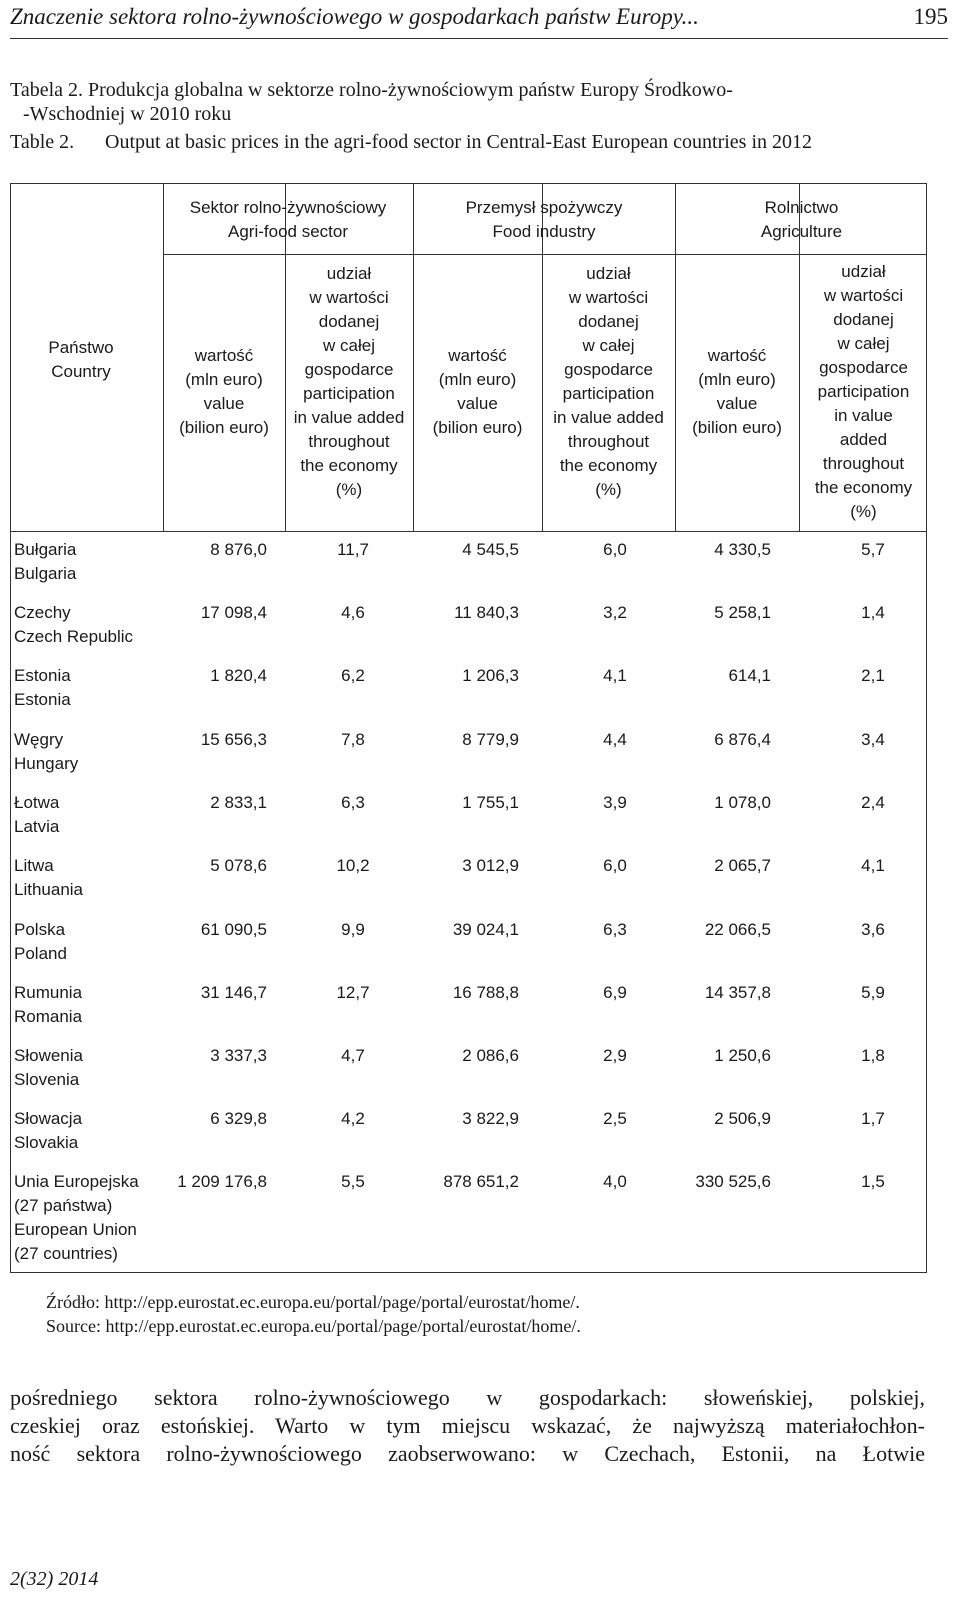  I want to click on table-cell: 5,7, so click(873, 549).